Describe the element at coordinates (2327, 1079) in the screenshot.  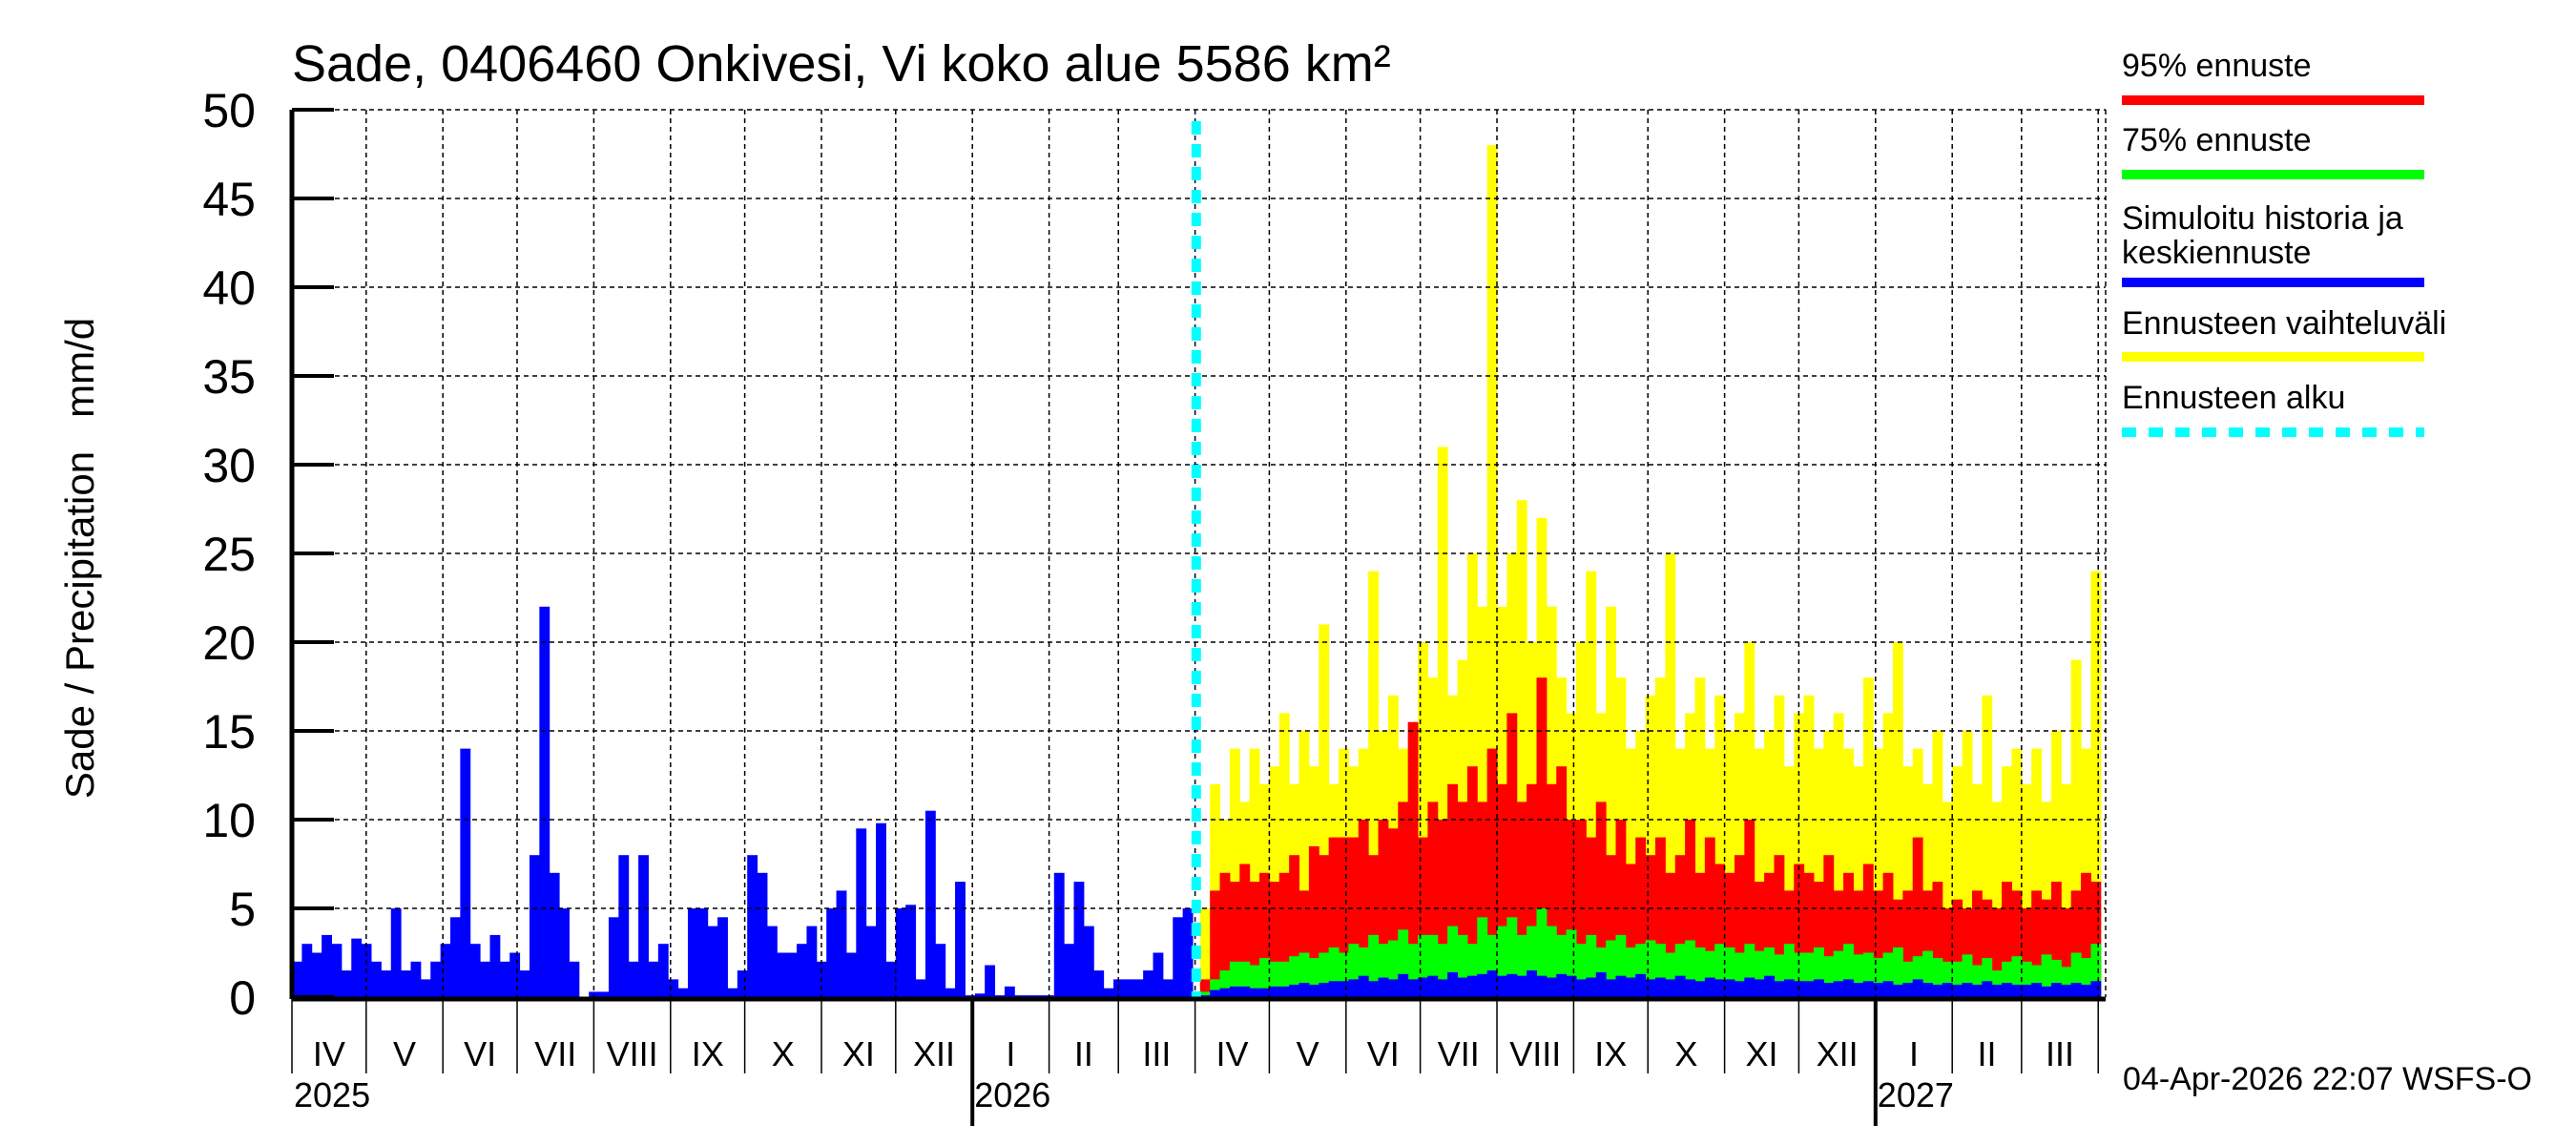
I see `timestamp: 04-Apr-2026 22:07 WSFS-O` at that location.